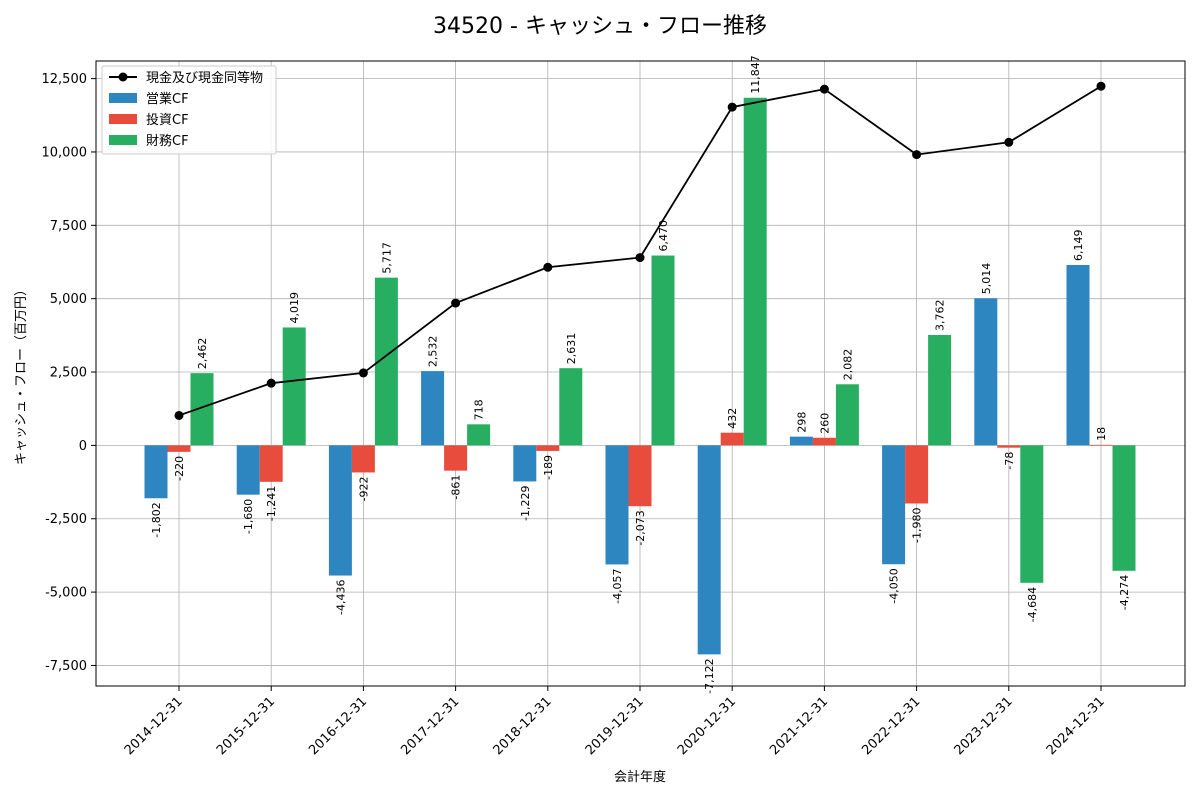 This screenshot has width=1200, height=800. Describe the element at coordinates (123, 140) in the screenshot. I see `legend-swatch-financing` at that location.